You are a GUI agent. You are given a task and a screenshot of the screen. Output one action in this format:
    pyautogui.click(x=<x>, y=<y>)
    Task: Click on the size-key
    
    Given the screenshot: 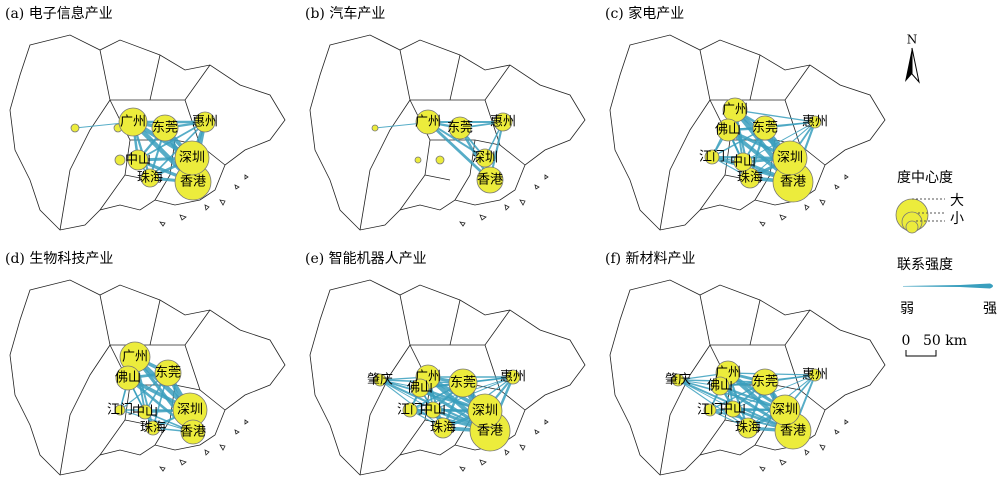 What is the action you would take?
    pyautogui.click(x=912, y=227)
    